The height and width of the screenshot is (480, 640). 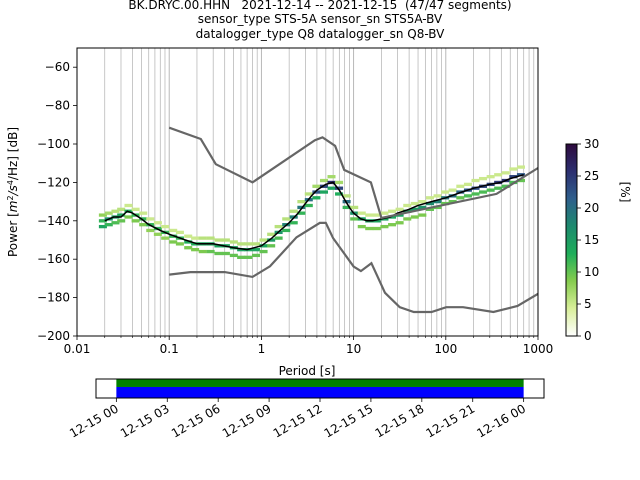 What do you see at coordinates (145, 420) in the screenshot?
I see `timeline-tick-label: 12-15 03` at bounding box center [145, 420].